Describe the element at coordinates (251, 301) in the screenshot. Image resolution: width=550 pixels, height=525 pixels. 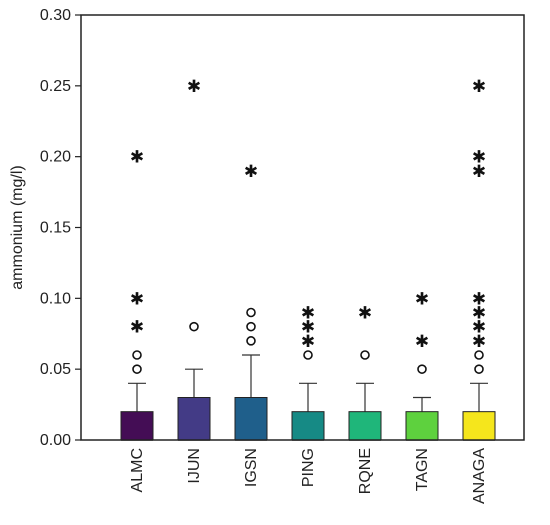
I see `box-igsn: ✱` at that location.